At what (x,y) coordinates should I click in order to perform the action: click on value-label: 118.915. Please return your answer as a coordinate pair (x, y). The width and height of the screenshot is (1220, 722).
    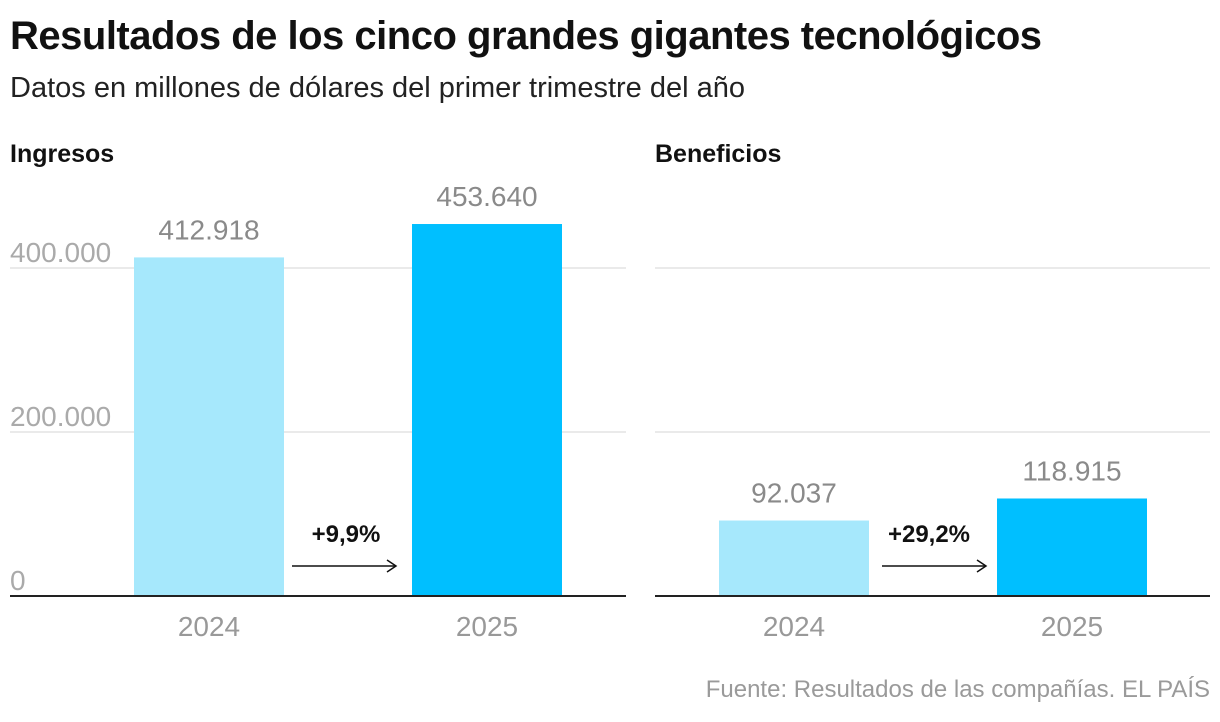
    Looking at the image, I should click on (1071, 470).